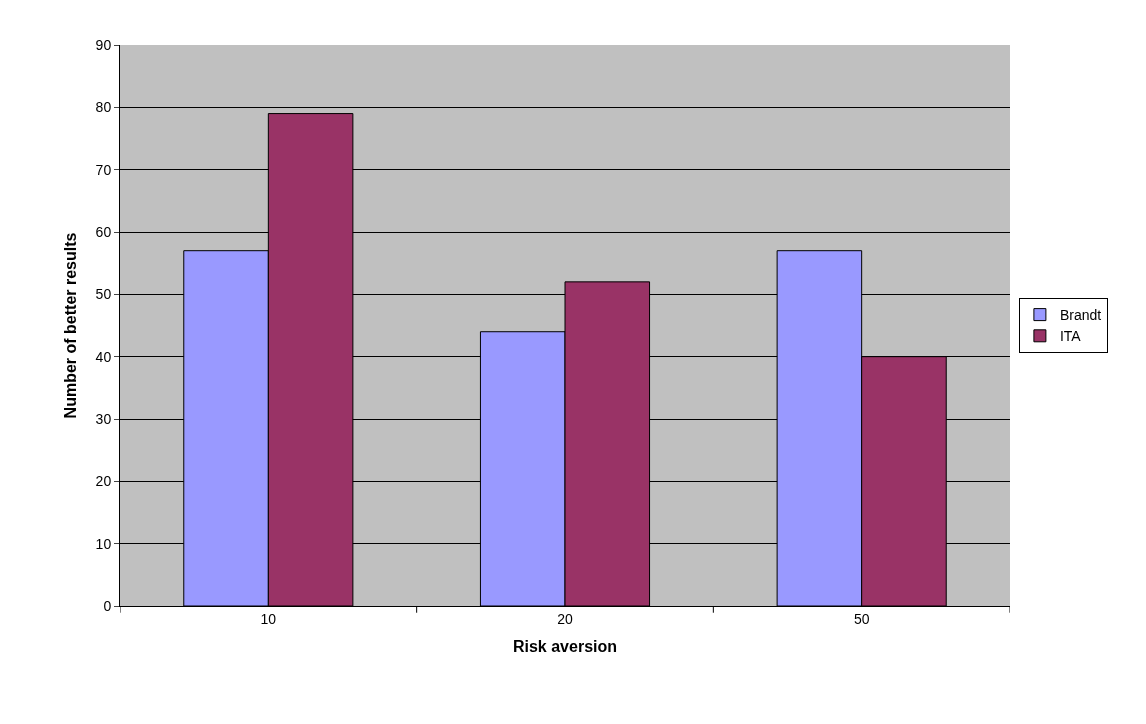  Describe the element at coordinates (103, 169) in the screenshot. I see `y-tick-label: 70` at that location.